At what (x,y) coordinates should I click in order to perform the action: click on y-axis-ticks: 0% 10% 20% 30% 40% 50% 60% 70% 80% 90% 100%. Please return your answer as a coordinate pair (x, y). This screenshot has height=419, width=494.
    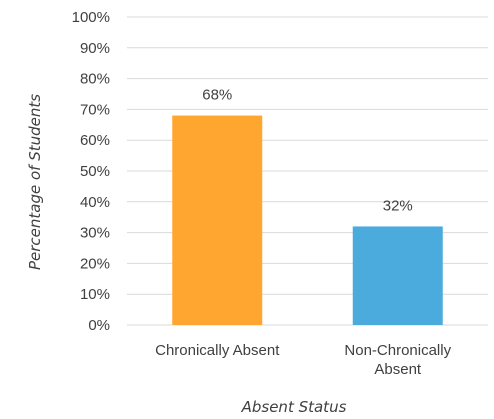
    Looking at the image, I should click on (91, 171).